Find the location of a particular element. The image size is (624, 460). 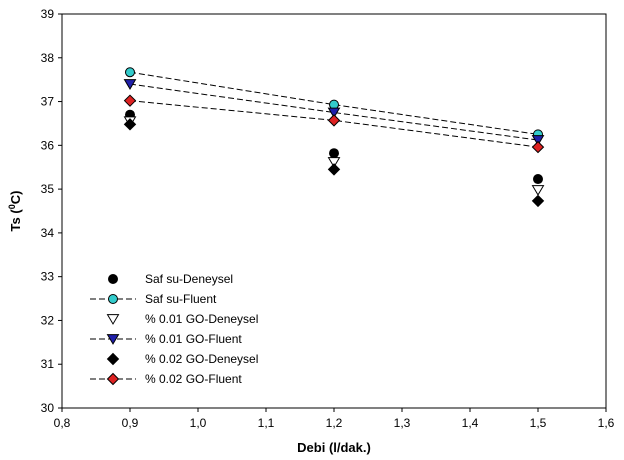

legend-marker-saf-su-deneysel is located at coordinates (113, 279).